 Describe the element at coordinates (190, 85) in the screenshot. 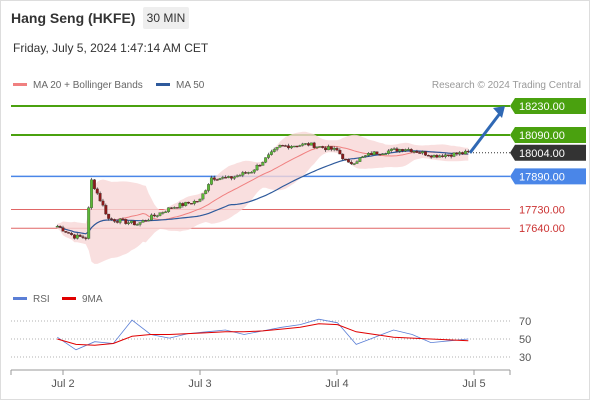

I see `ma50-label: MA 50` at that location.